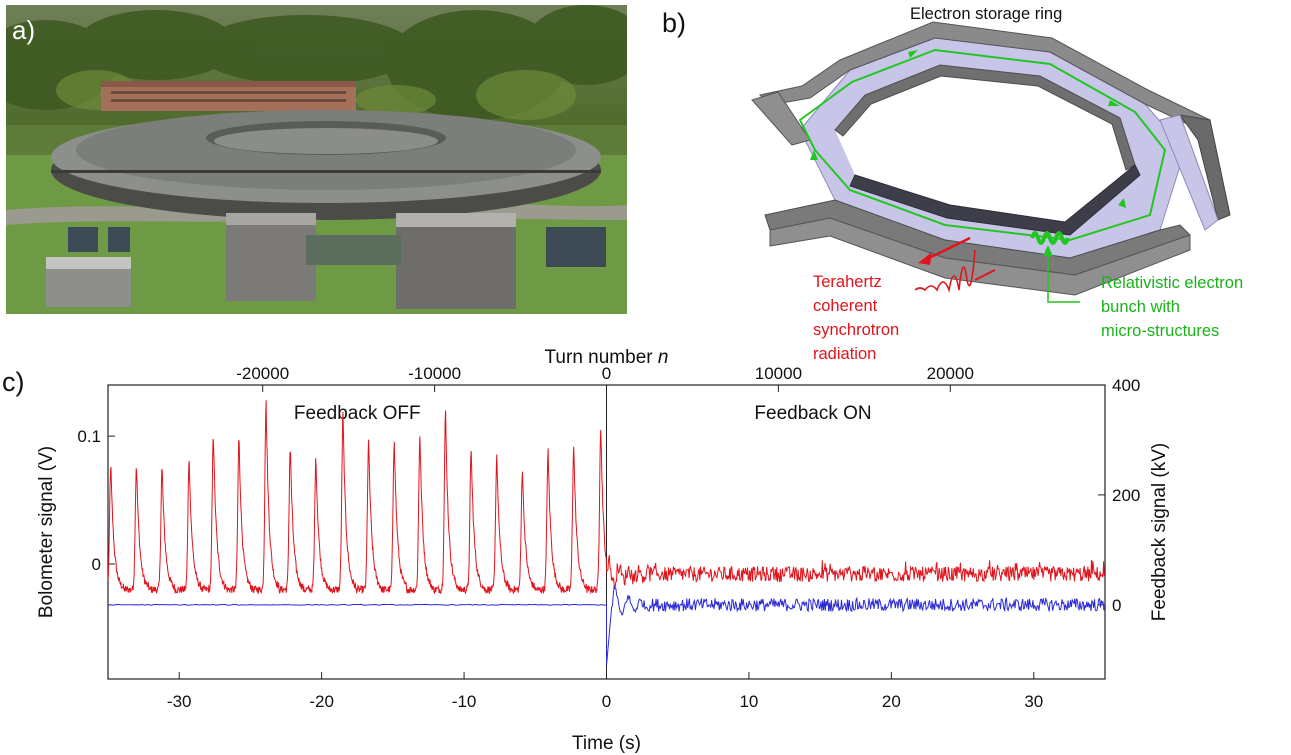 This screenshot has height=755, width=1291. Describe the element at coordinates (1126, 495) in the screenshot. I see `y-right-tick-label: 200` at that location.